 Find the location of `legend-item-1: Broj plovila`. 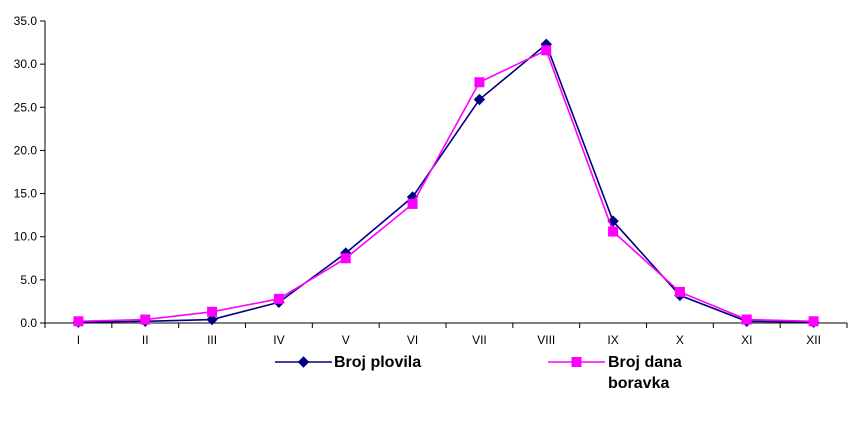

legend-item-1: Broj plovila is located at coordinates (348, 362).